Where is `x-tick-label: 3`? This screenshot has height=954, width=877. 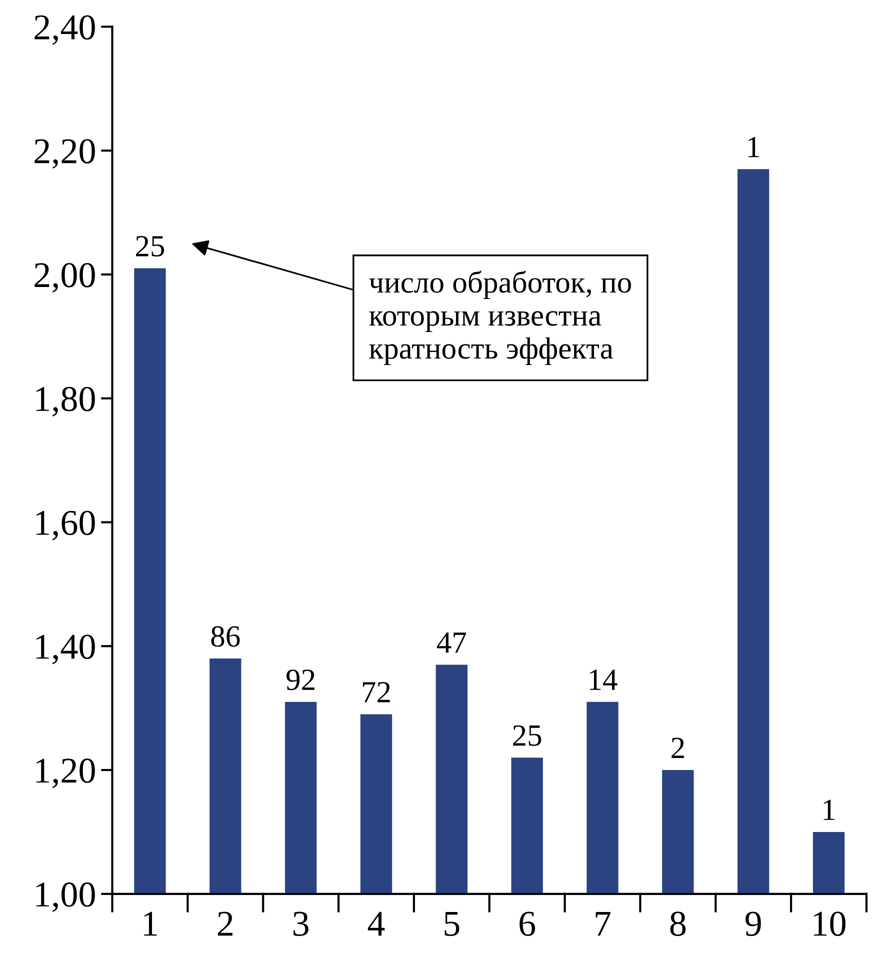
x-tick-label: 3 is located at coordinates (301, 924).